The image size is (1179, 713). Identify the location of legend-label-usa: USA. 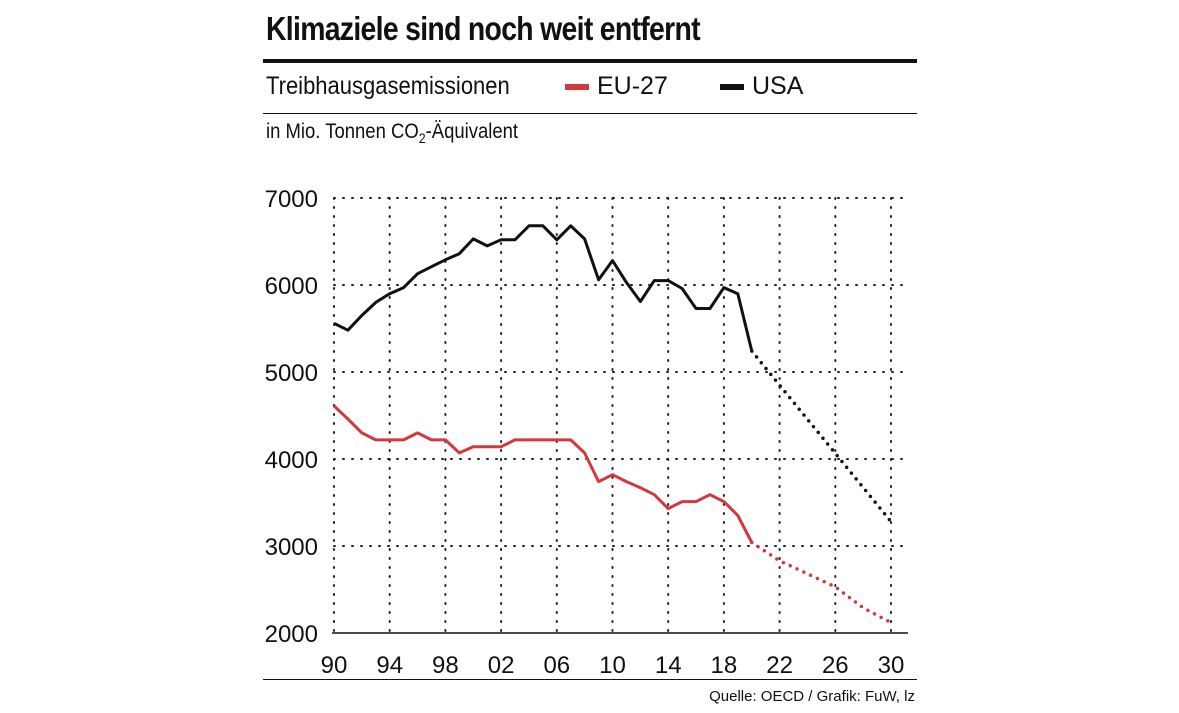
(778, 86).